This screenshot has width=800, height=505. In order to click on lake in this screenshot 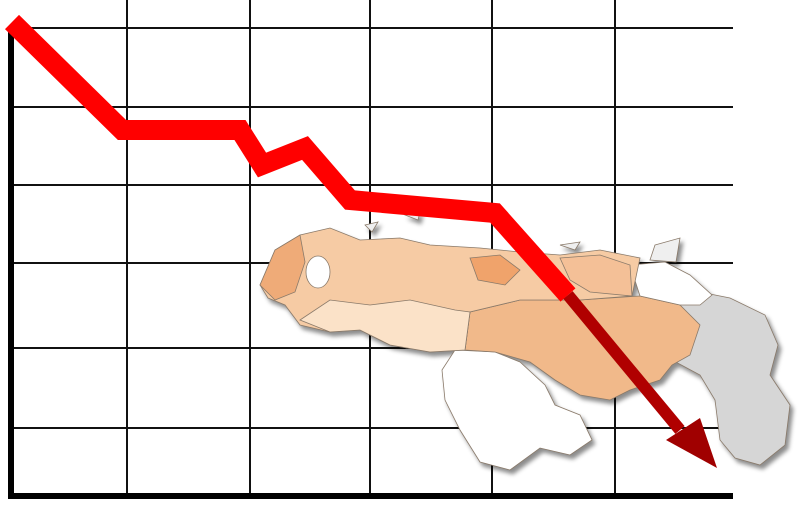, I will do `click(318, 272)`.